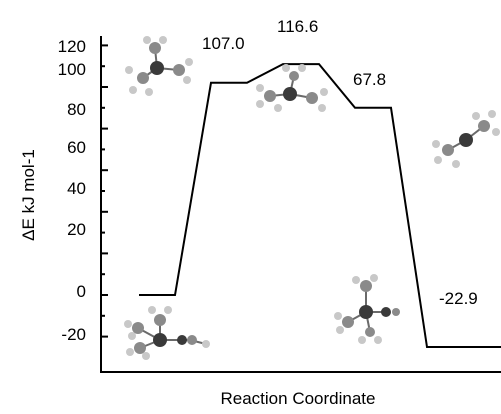 This screenshot has height=414, width=501. Describe the element at coordinates (458, 298) in the screenshot. I see `data-label-22: -22.9` at that location.